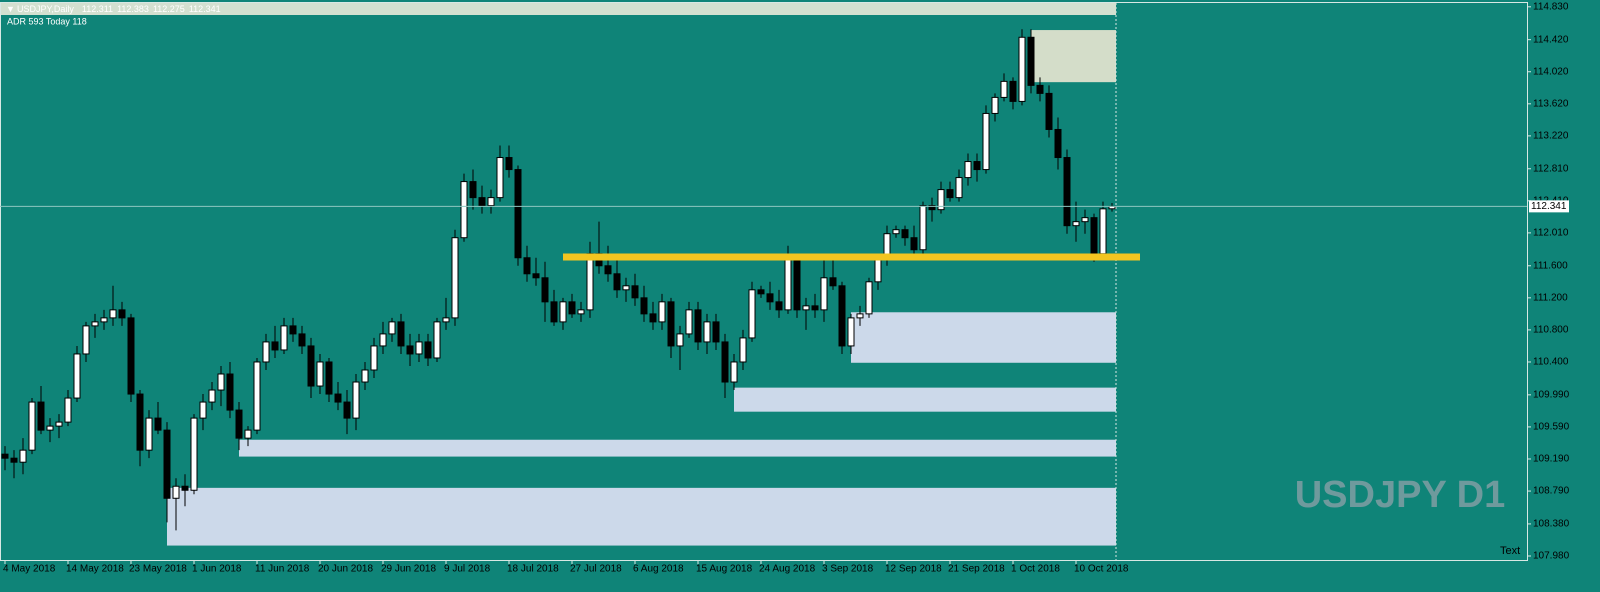 This screenshot has height=592, width=1600. What do you see at coordinates (913, 569) in the screenshot?
I see `x-tick-label: 12 Sep 2018` at bounding box center [913, 569].